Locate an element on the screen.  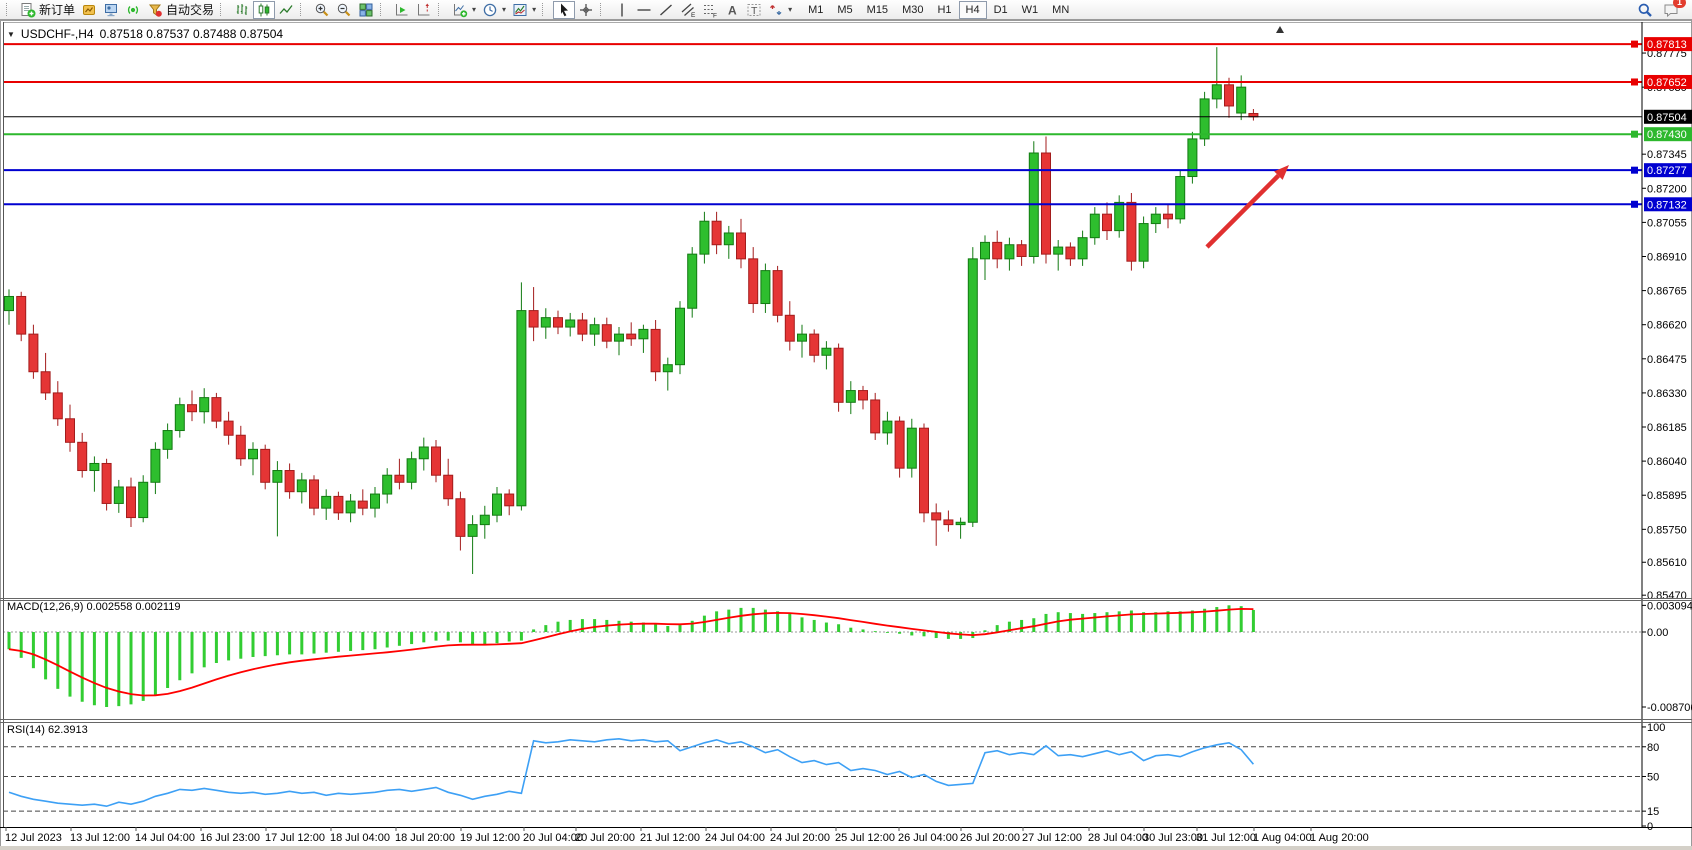
tile-windows-button is located at coordinates (366, 10).